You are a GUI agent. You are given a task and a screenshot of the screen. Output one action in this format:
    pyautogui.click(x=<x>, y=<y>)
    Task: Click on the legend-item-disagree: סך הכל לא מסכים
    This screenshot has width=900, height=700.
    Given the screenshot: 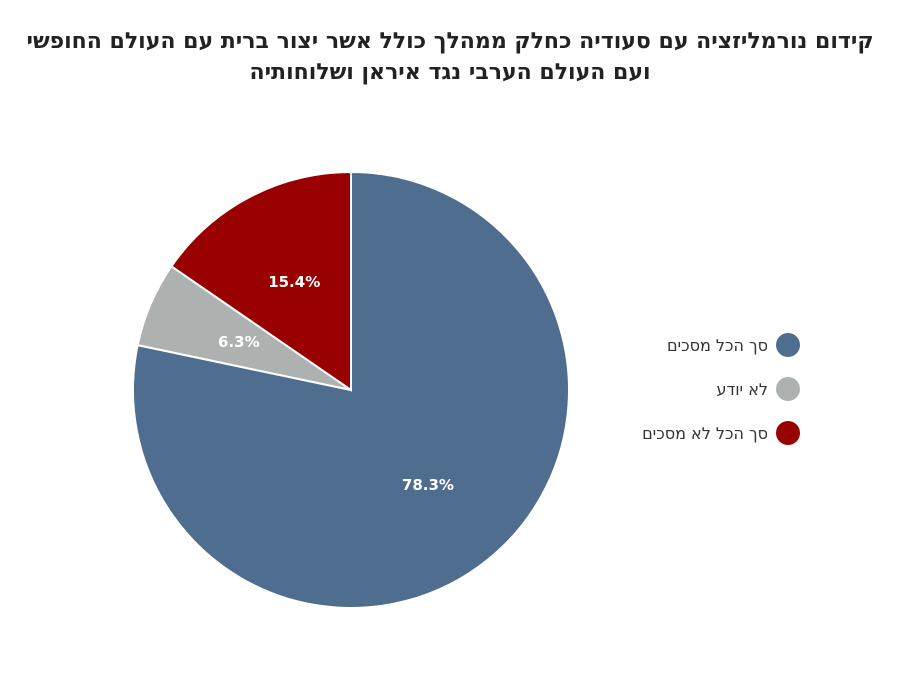 What is the action you would take?
    pyautogui.click(x=700, y=433)
    